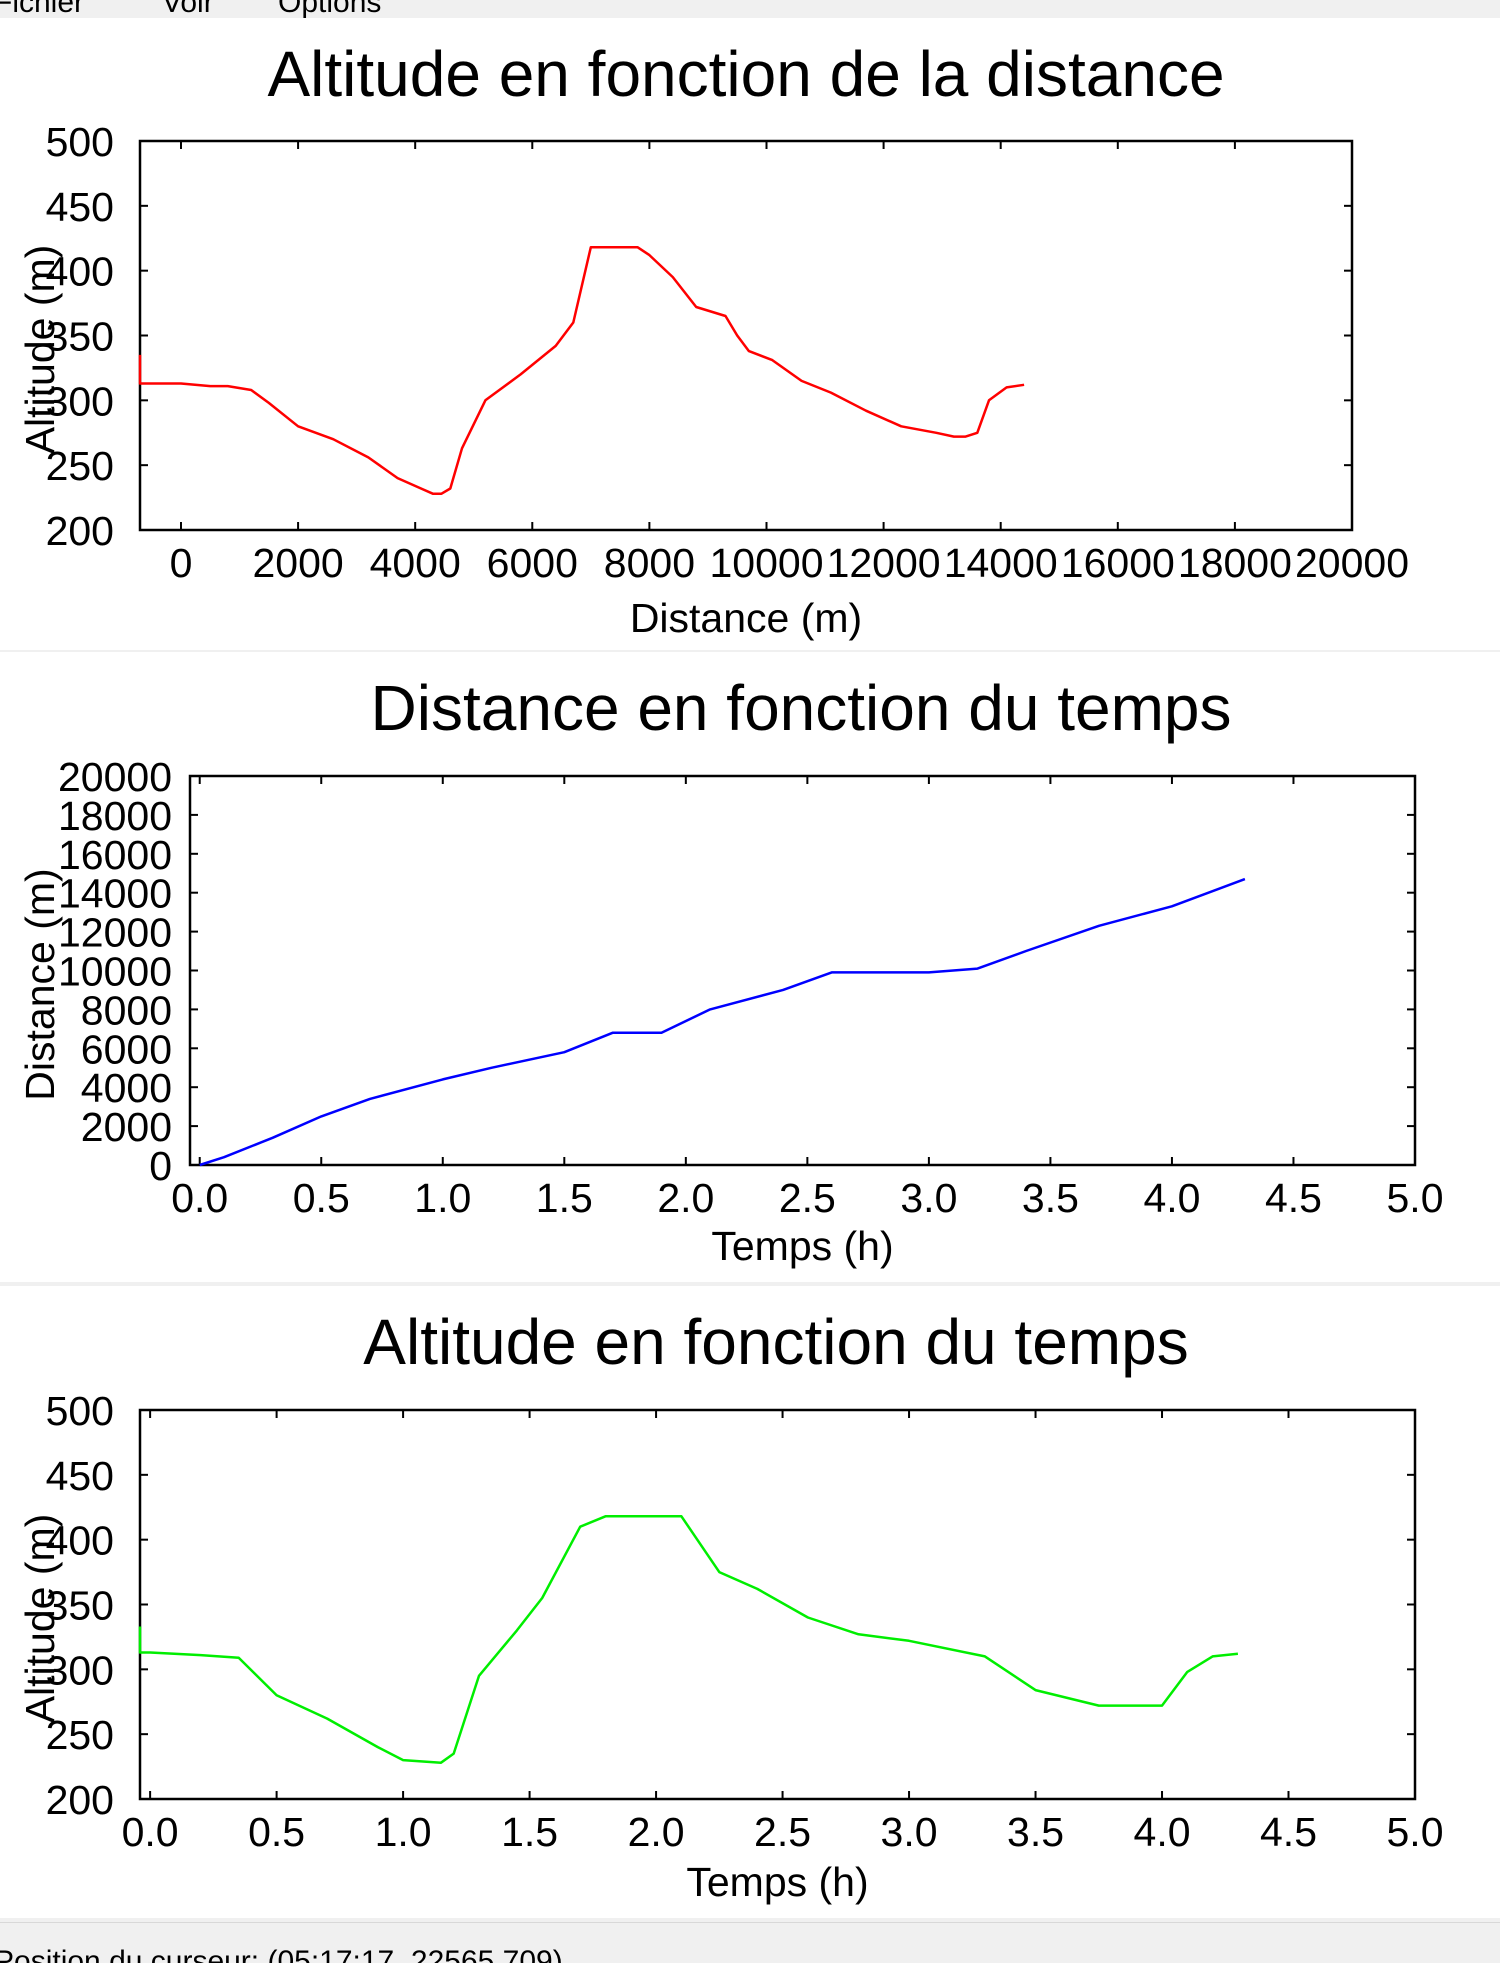  Describe the element at coordinates (1118, 563) in the screenshot. I see `x-tick-label: 16000` at that location.